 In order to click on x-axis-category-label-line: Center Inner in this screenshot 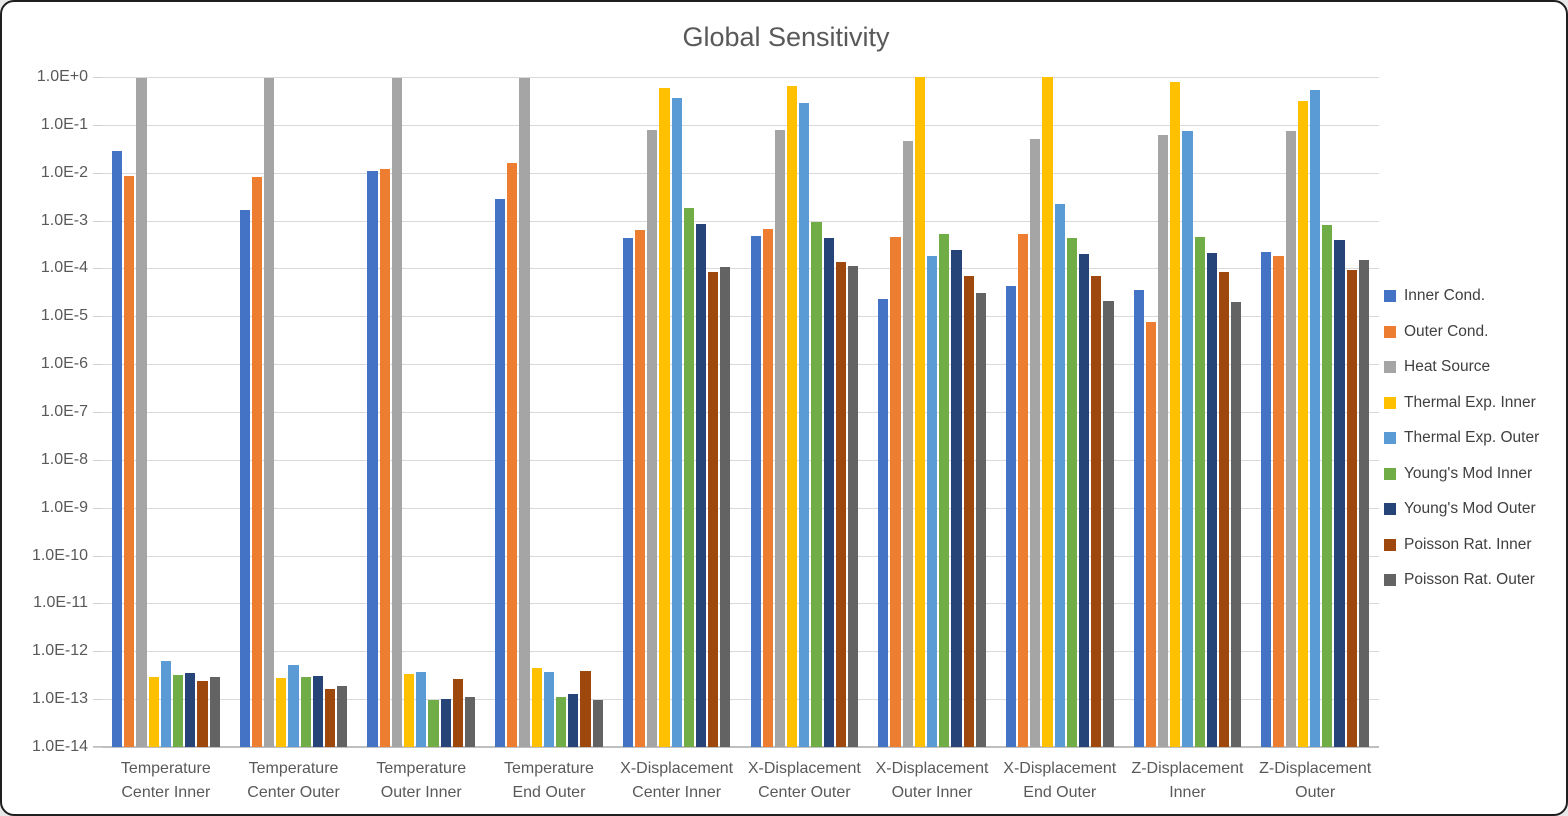, I will do `click(166, 792)`.